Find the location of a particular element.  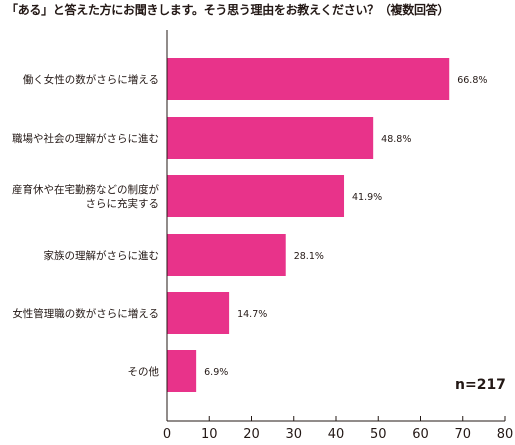

value-label-2: 41.9% is located at coordinates (367, 197).